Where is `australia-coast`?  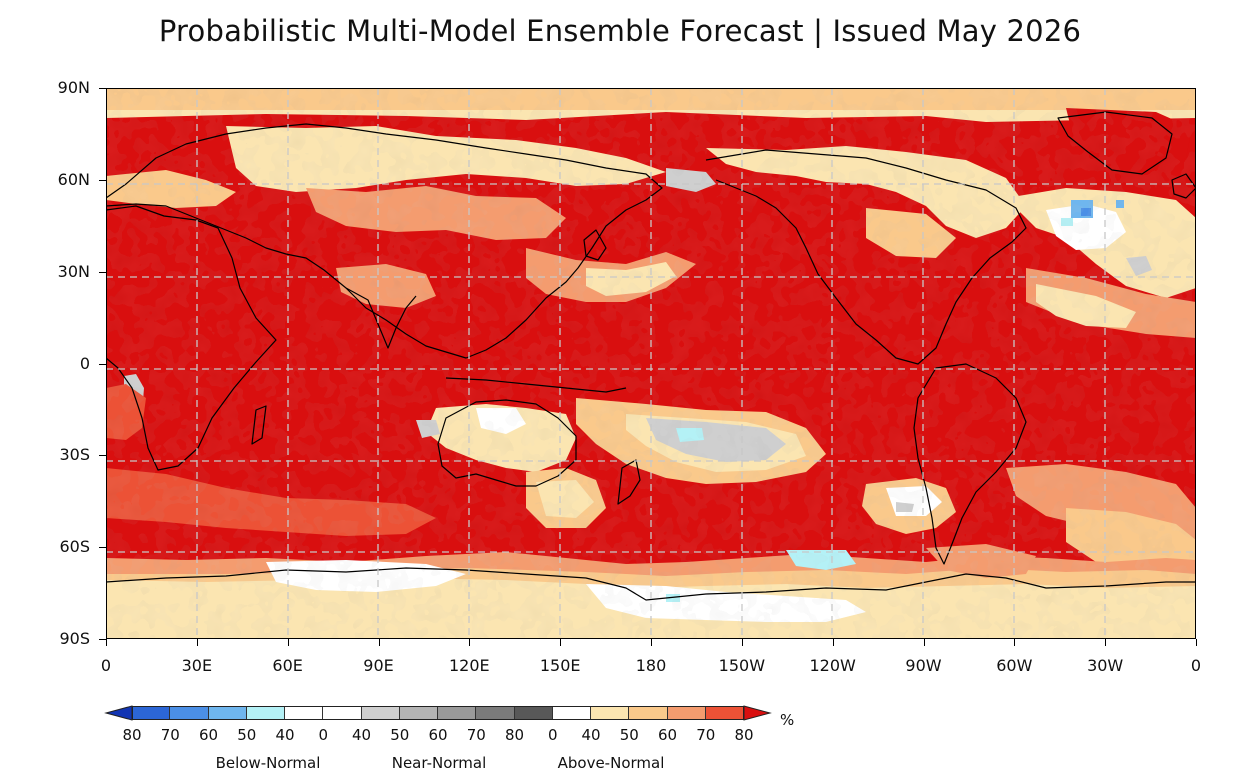
australia-coast is located at coordinates (507, 443).